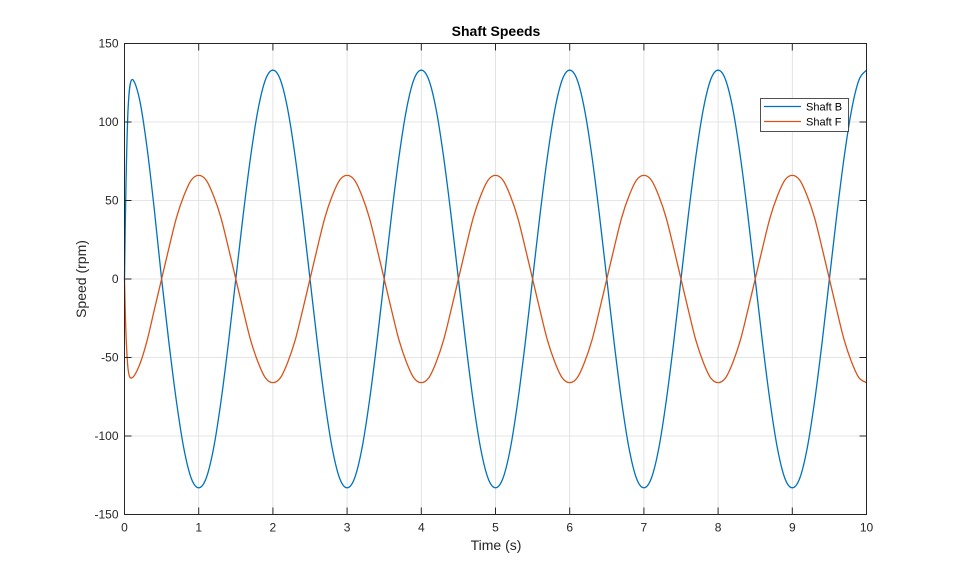 This screenshot has width=959, height=577. Describe the element at coordinates (792, 528) in the screenshot. I see `x-tick-label: 9` at that location.